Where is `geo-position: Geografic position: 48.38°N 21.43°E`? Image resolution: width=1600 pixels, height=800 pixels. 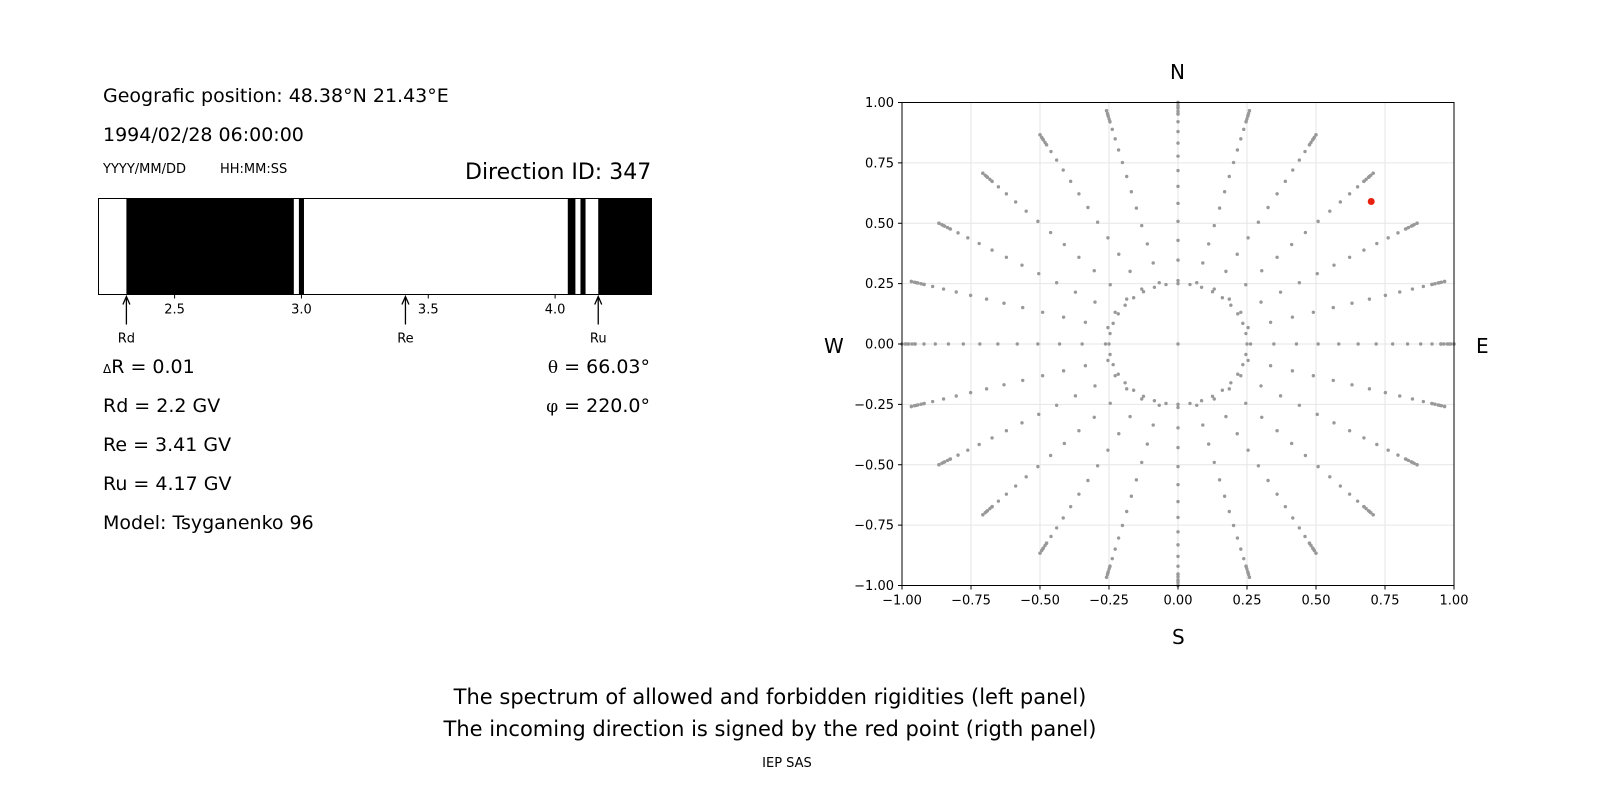 geo-position: Geografic position: 48.38°N 21.43°E is located at coordinates (276, 96).